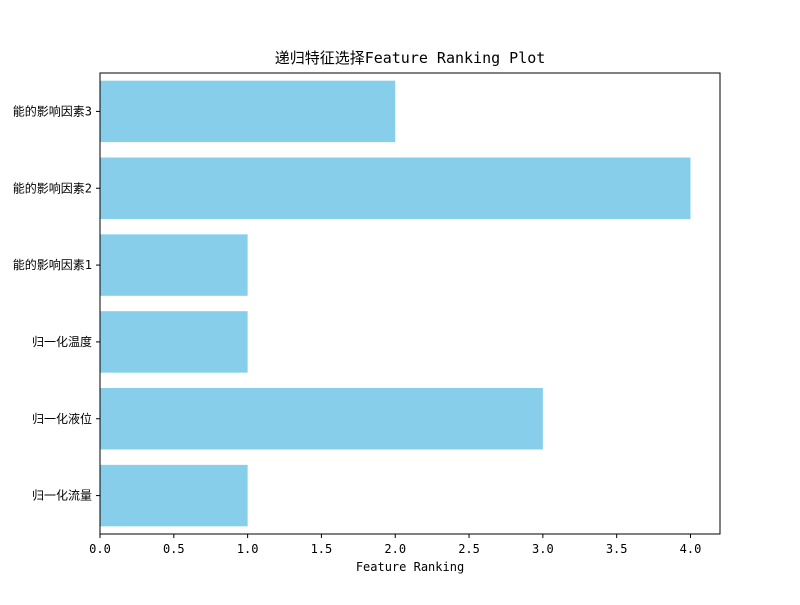 The width and height of the screenshot is (800, 605). I want to click on x-axis-label: Feature Ranking, so click(410, 567).